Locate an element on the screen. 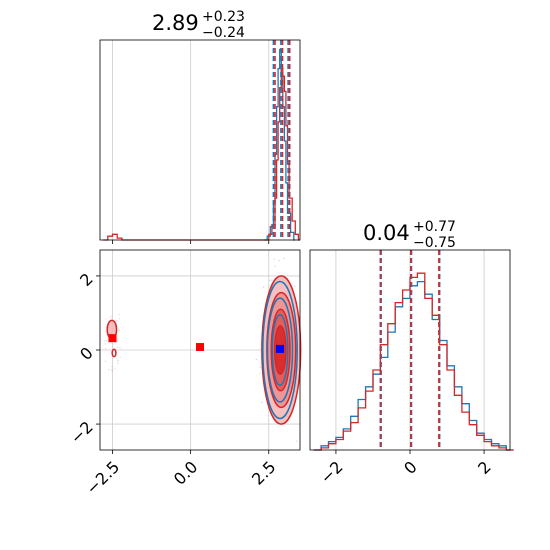  right-panel-frame is located at coordinates (410, 350).